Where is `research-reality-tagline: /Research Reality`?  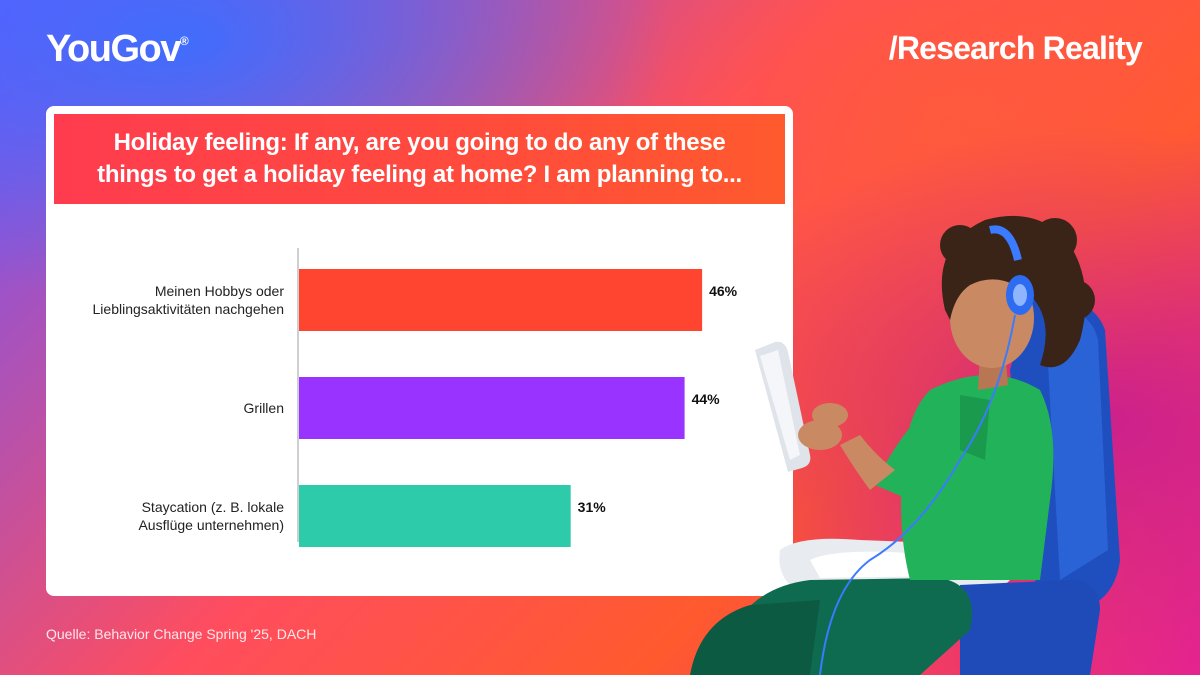
research-reality-tagline: /Research Reality is located at coordinates (1015, 48).